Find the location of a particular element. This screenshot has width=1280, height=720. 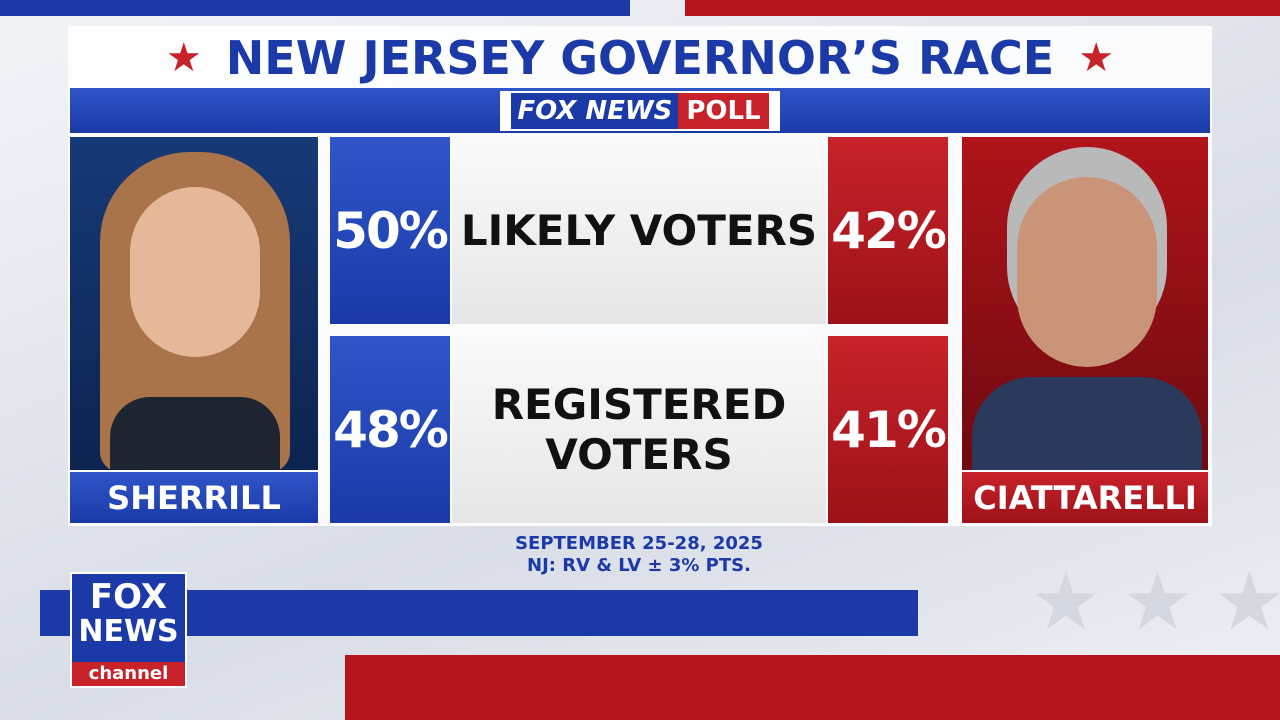

photo-left is located at coordinates (194, 303).